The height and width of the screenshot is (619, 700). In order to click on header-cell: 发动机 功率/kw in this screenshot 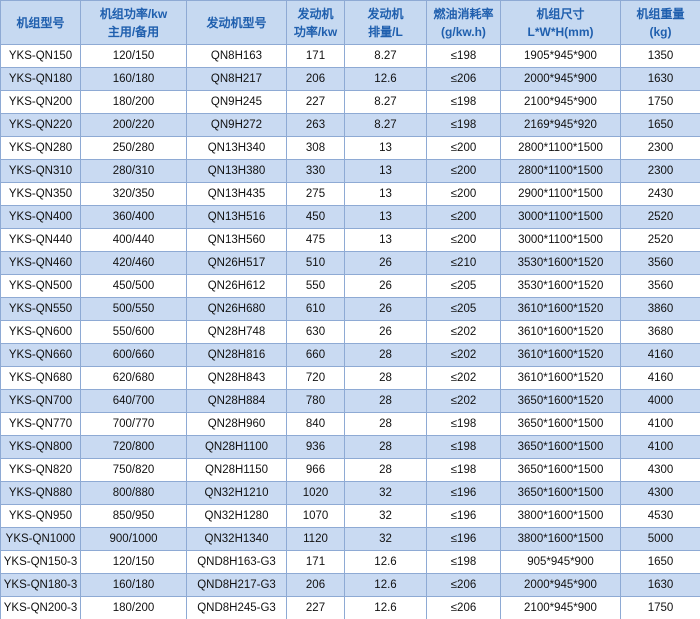, I will do `click(315, 22)`.